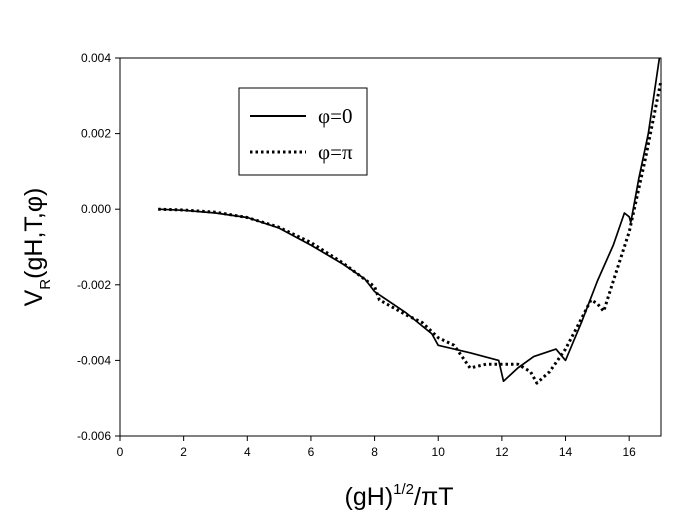 Image resolution: width=692 pixels, height=517 pixels. What do you see at coordinates (439, 452) in the screenshot?
I see `x-tick-label: 10` at bounding box center [439, 452].